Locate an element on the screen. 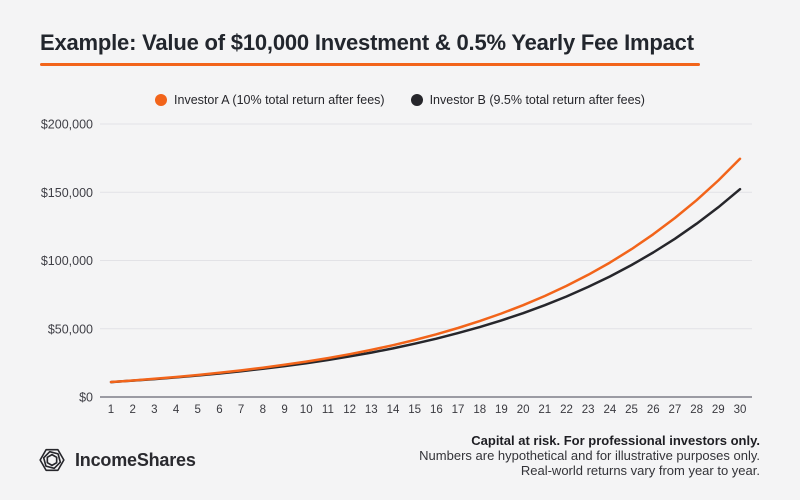  svg-text: 11 is located at coordinates (328, 410).